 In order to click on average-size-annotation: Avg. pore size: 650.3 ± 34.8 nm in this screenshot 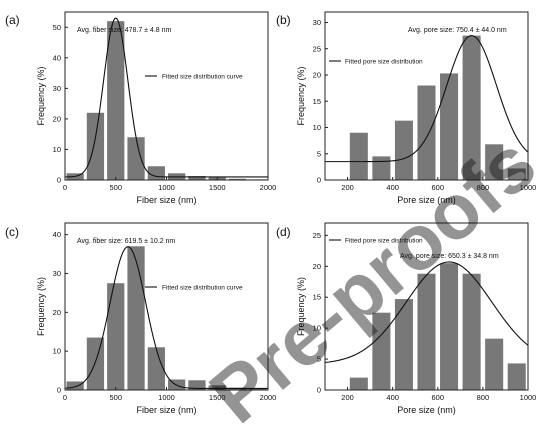, I will do `click(449, 256)`.